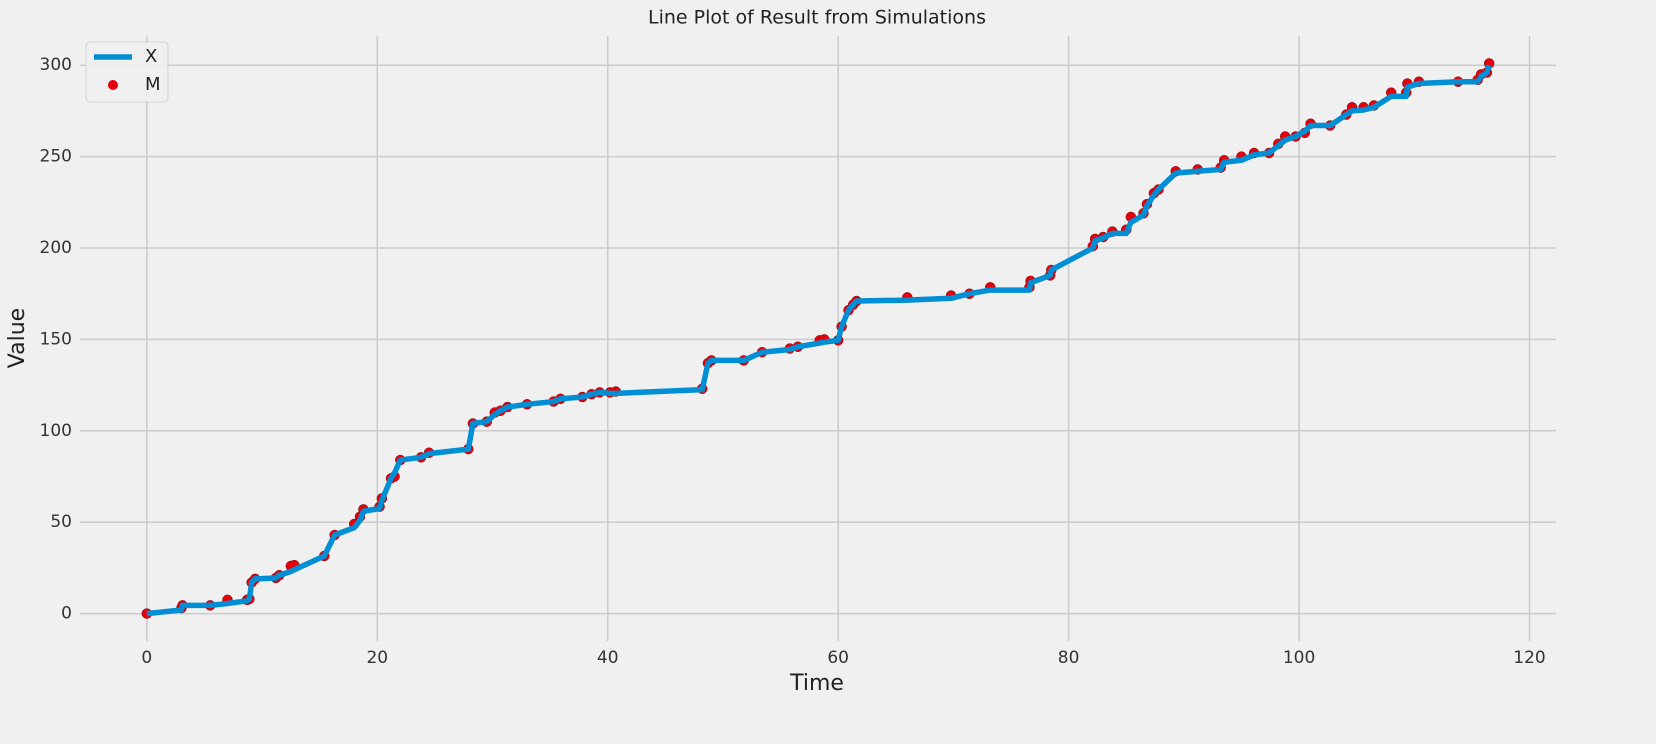 This screenshot has width=1656, height=744. I want to click on x-tick-label: 0, so click(146, 658).